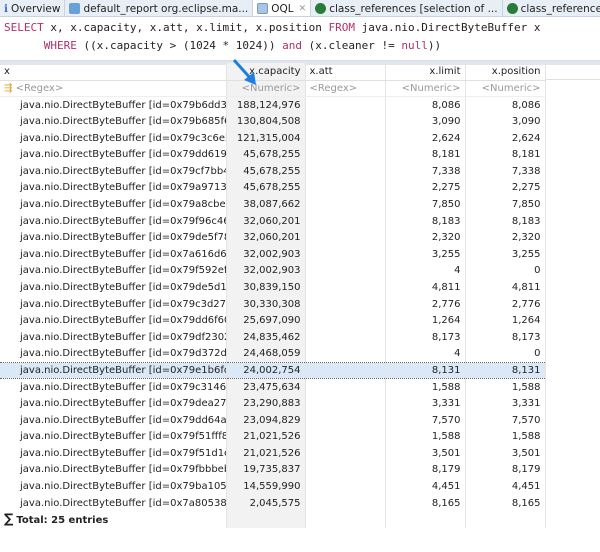  I want to click on cell-x-position: 8,165, so click(505, 503).